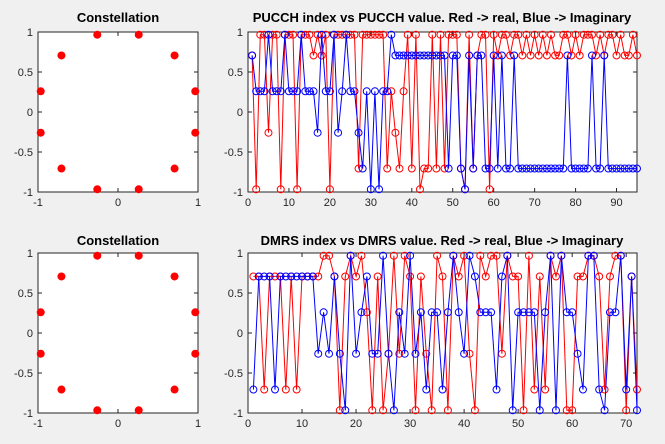 The width and height of the screenshot is (665, 444). I want to click on x-tick-label: 1, so click(198, 203).